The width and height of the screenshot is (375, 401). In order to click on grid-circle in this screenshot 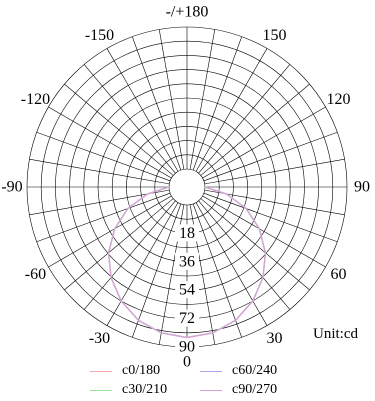, I will do `click(187, 187)`.